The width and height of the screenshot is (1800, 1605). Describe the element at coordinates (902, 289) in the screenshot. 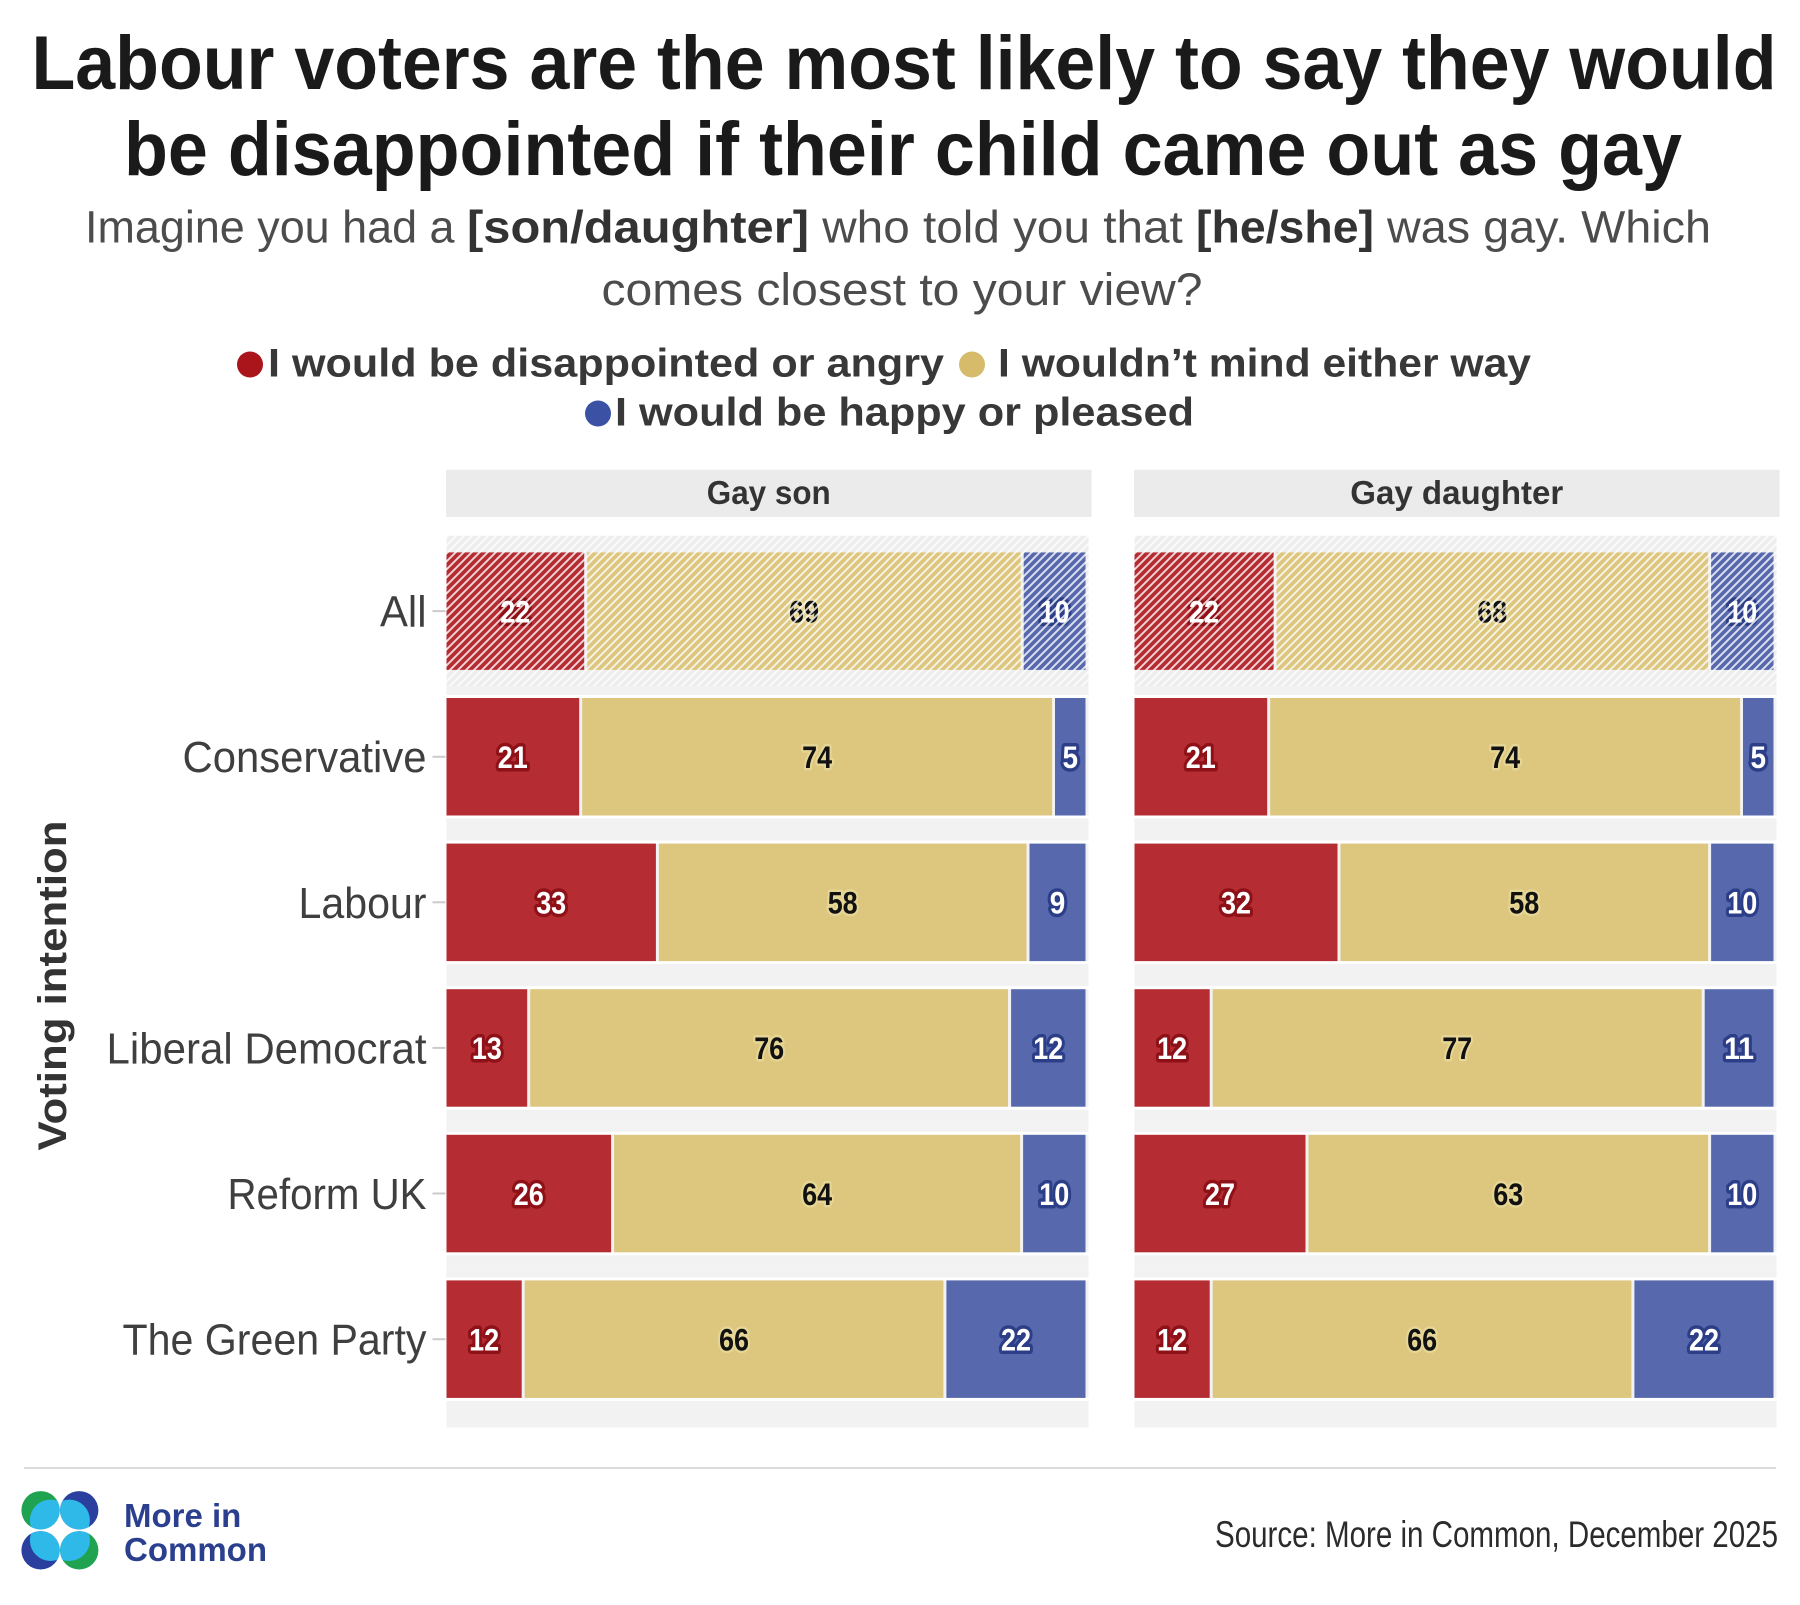

I see `svg-text: comes closest to your view?` at that location.